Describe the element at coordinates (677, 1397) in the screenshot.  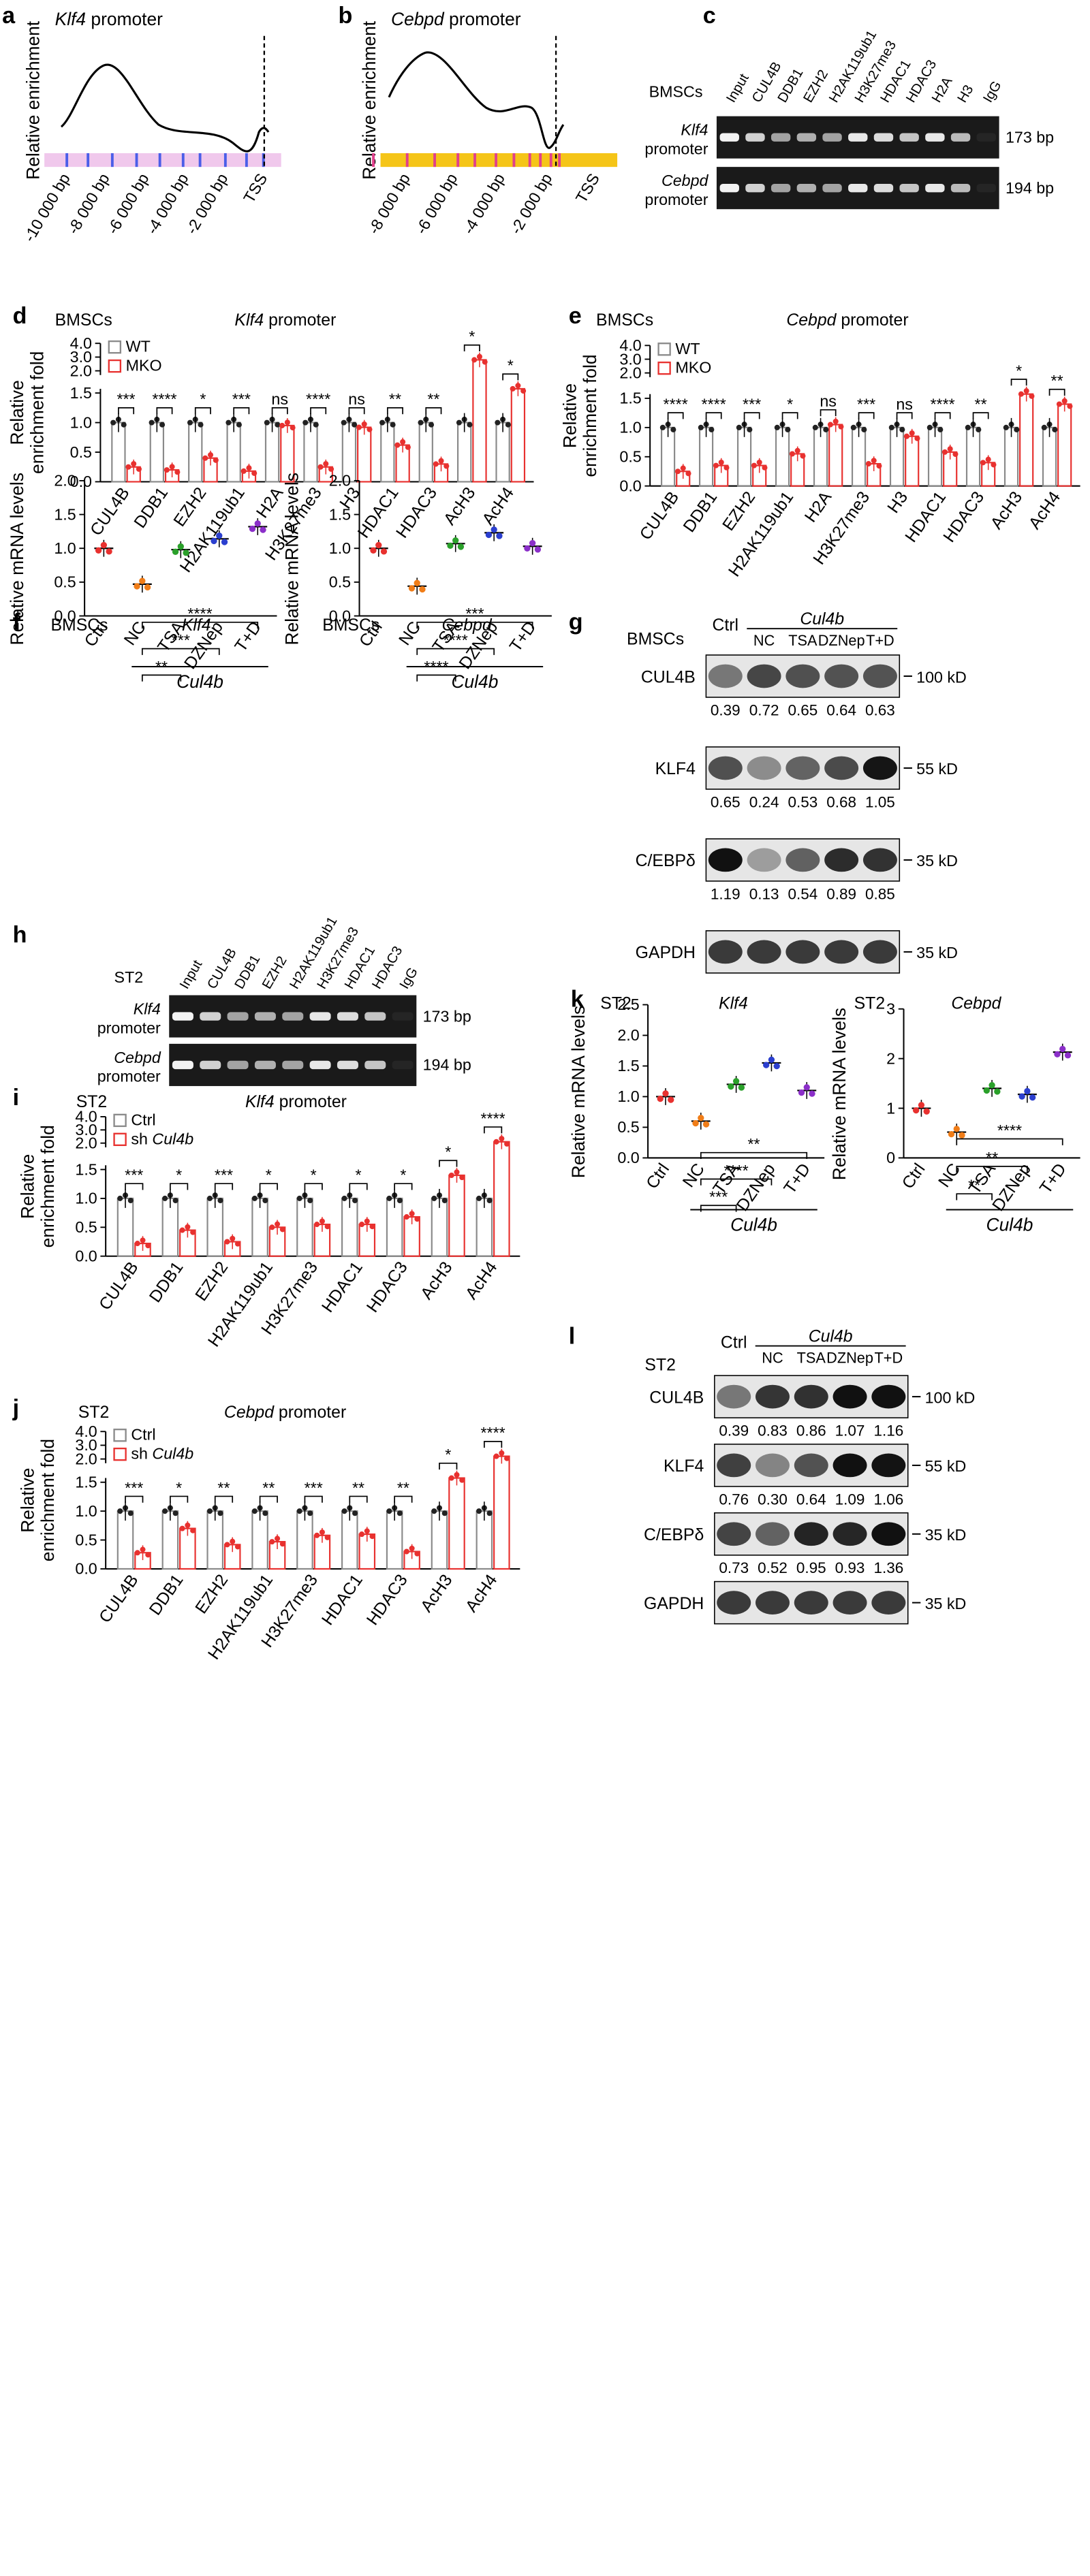
I see `protein-label: CUL4B` at that location.